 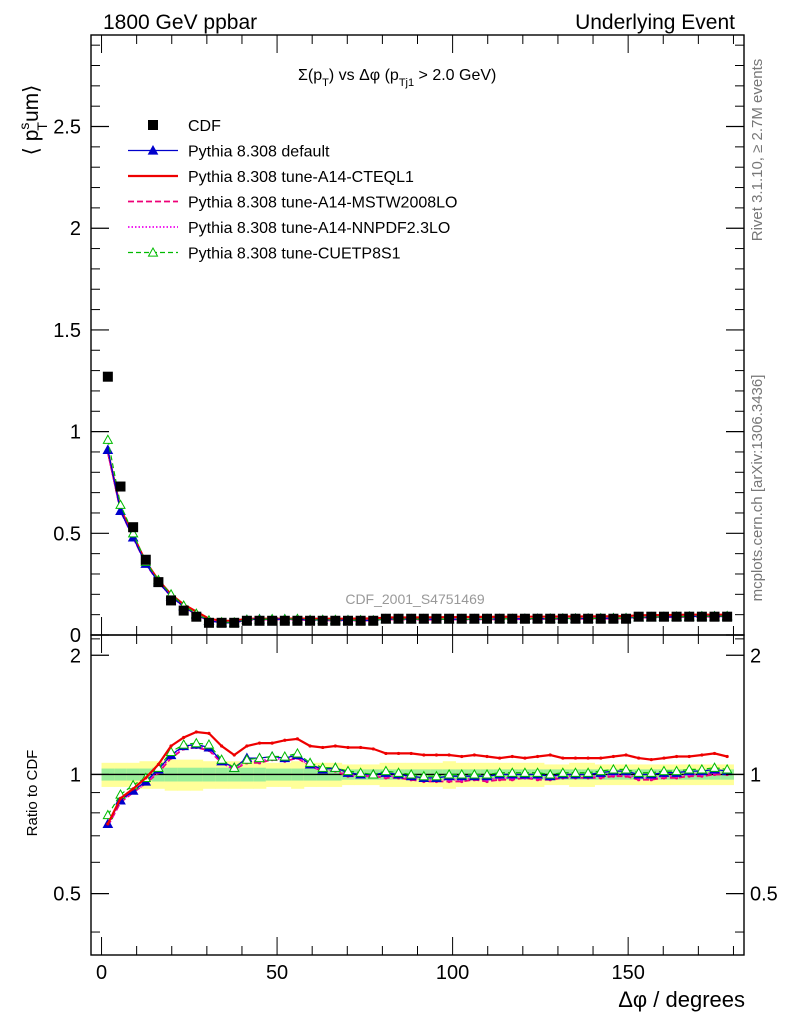 What do you see at coordinates (627, 973) in the screenshot?
I see `x-tick-label: 150` at bounding box center [627, 973].